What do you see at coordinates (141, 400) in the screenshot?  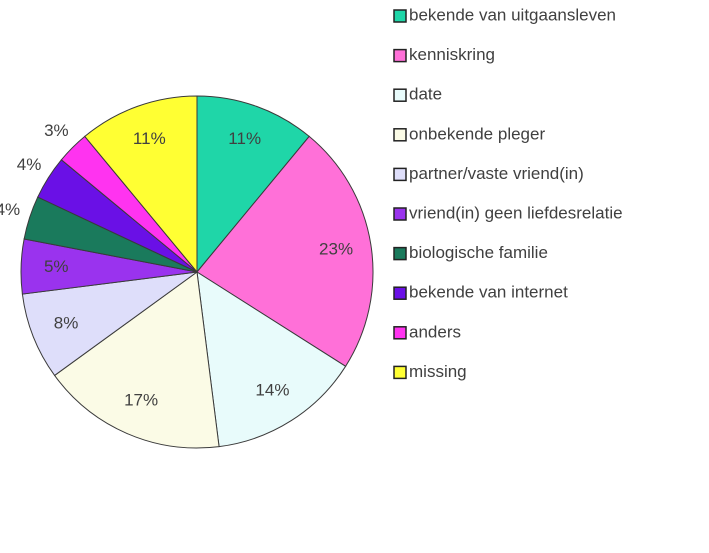 I see `data-label: 17%` at bounding box center [141, 400].